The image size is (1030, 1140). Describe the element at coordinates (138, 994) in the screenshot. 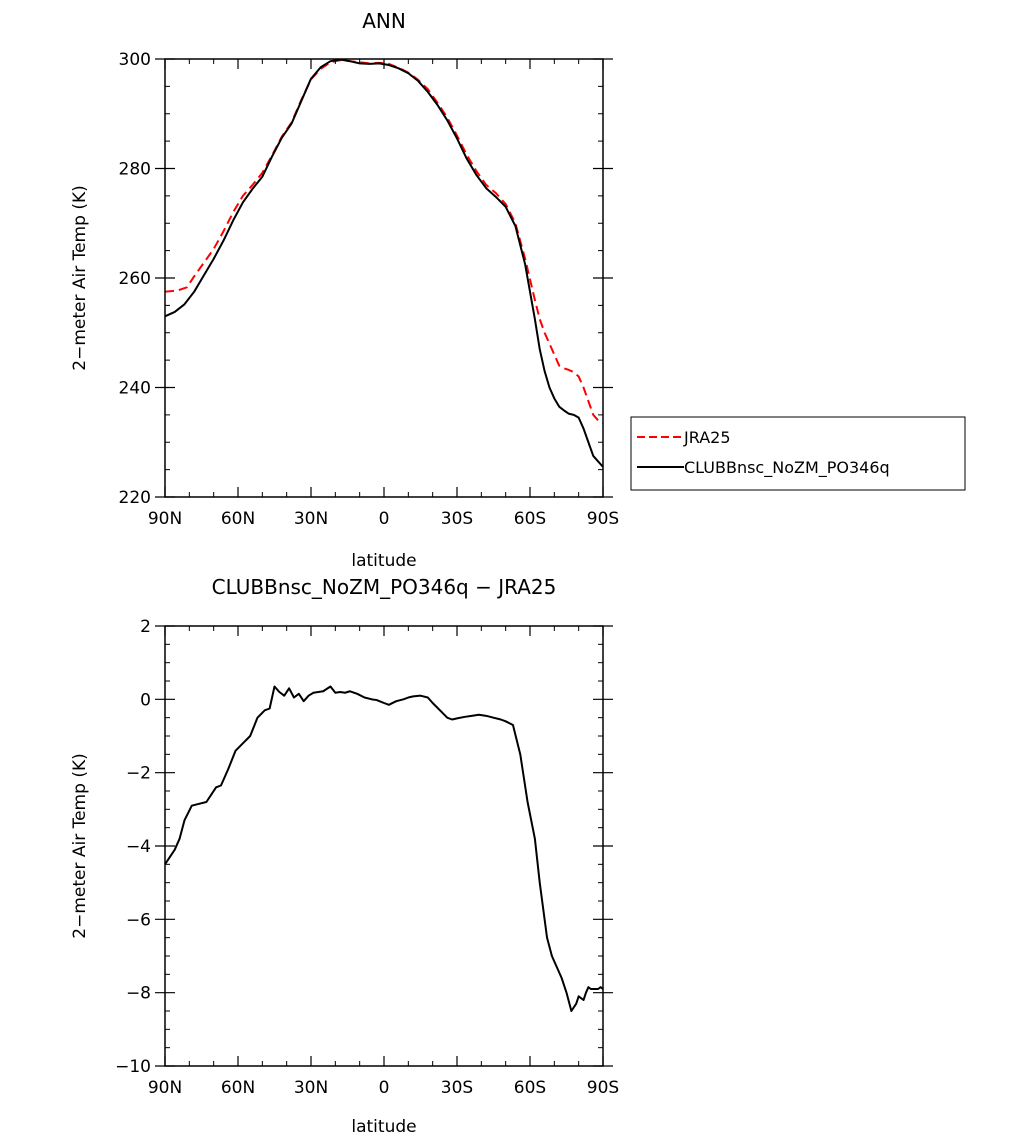

I see `y-tick-label: −8` at that location.